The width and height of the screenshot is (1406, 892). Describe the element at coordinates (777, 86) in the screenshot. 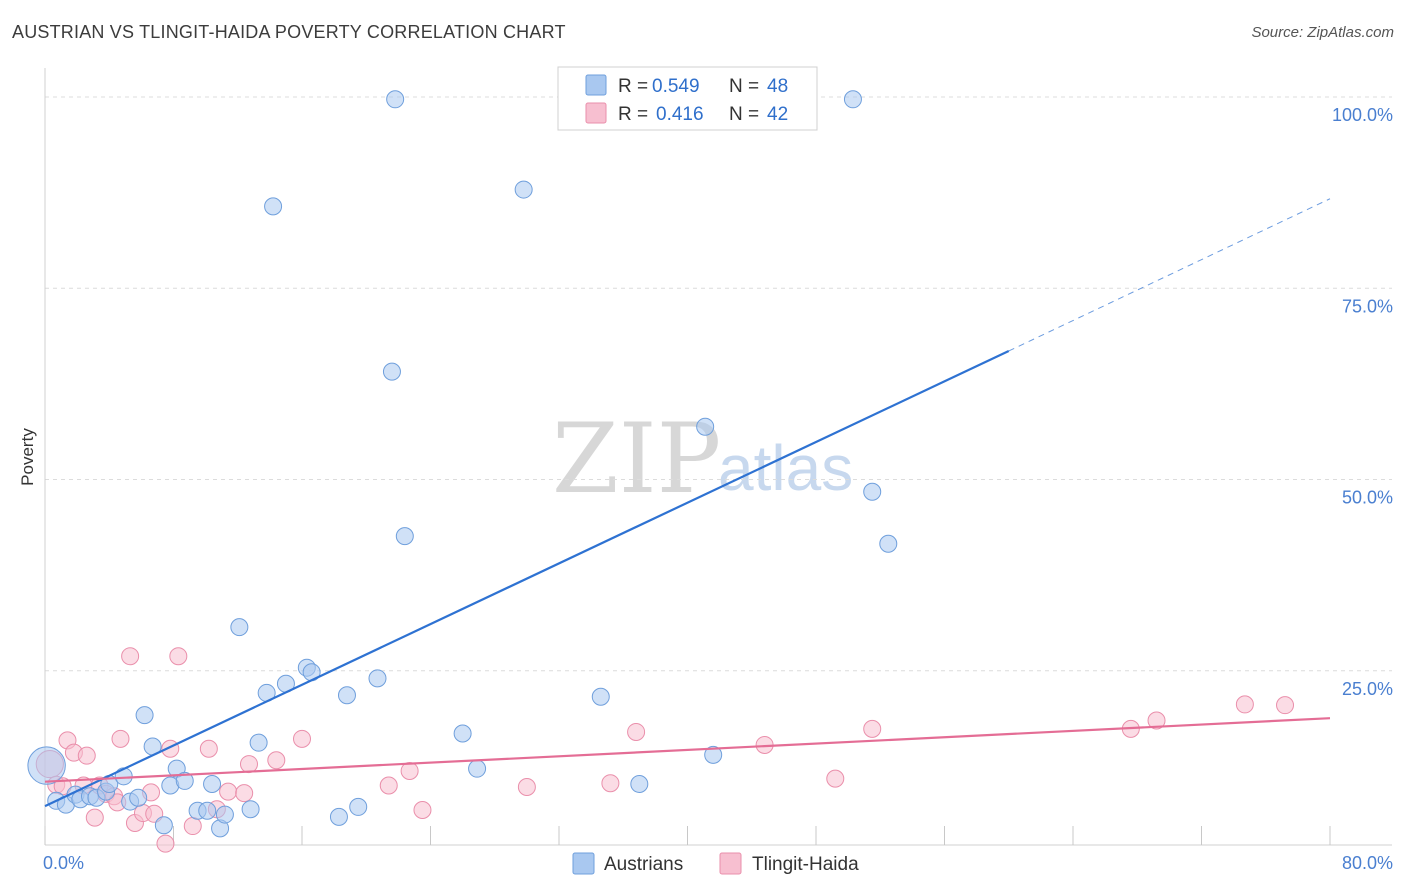

I see `austrians-n-value: 48` at that location.